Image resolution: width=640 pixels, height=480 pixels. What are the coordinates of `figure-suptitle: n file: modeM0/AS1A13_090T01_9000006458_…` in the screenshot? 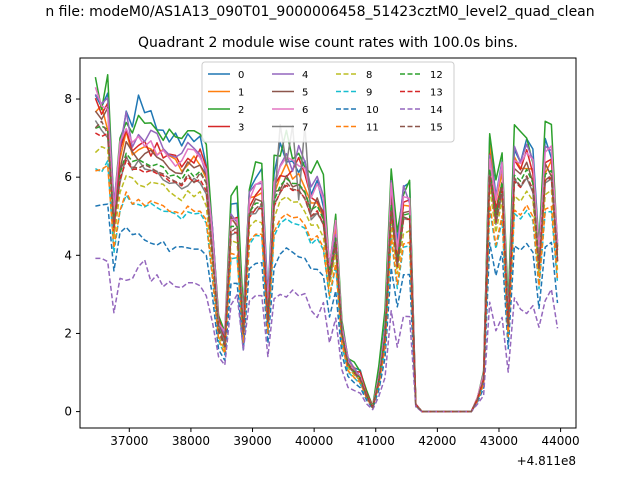 It's located at (320, 12).